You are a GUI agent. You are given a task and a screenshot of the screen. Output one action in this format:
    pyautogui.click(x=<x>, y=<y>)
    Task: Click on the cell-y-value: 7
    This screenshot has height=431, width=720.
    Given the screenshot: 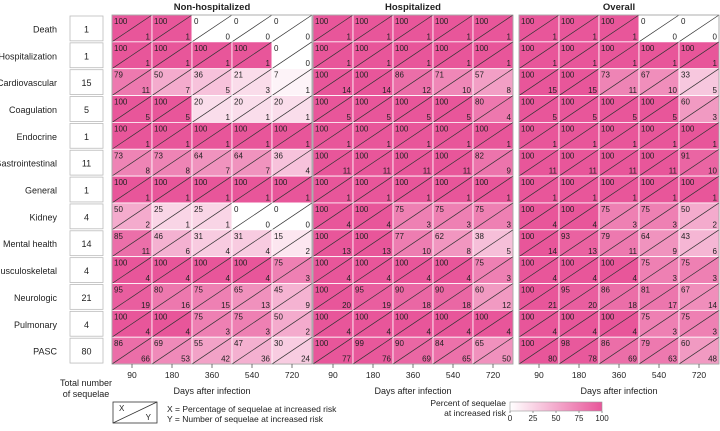 What is the action you would take?
    pyautogui.click(x=188, y=90)
    